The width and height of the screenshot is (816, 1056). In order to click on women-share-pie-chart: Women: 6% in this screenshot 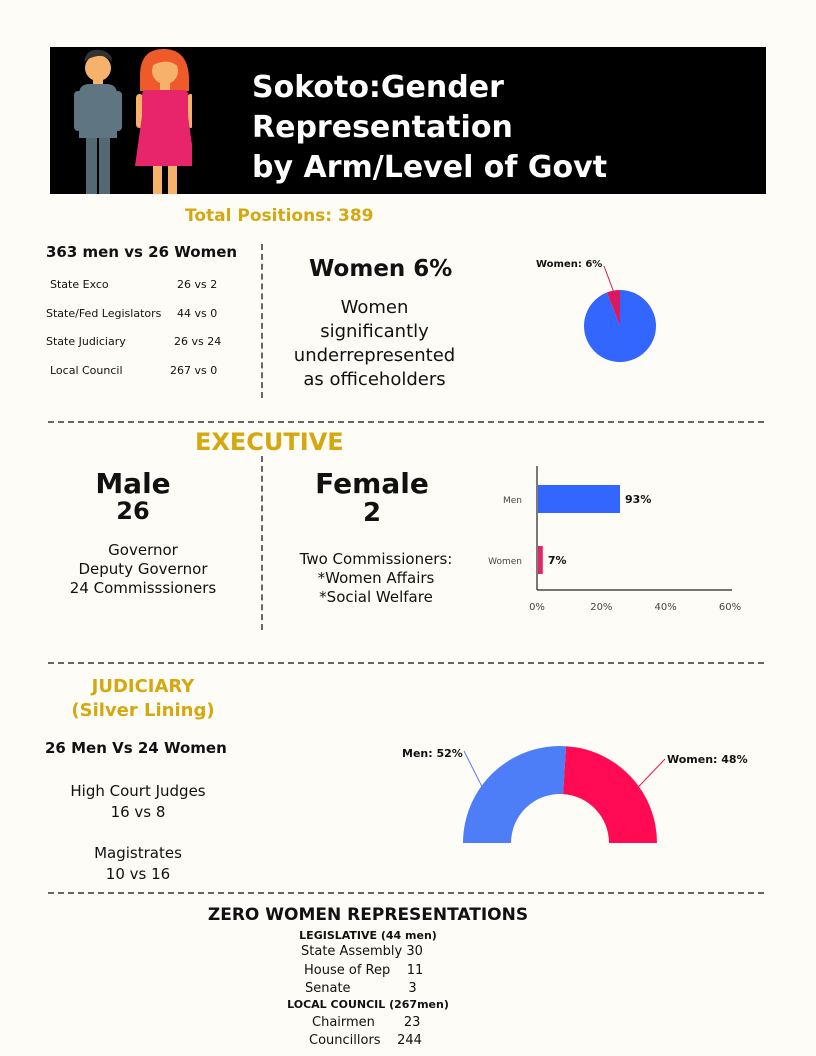, I will do `click(596, 310)`.